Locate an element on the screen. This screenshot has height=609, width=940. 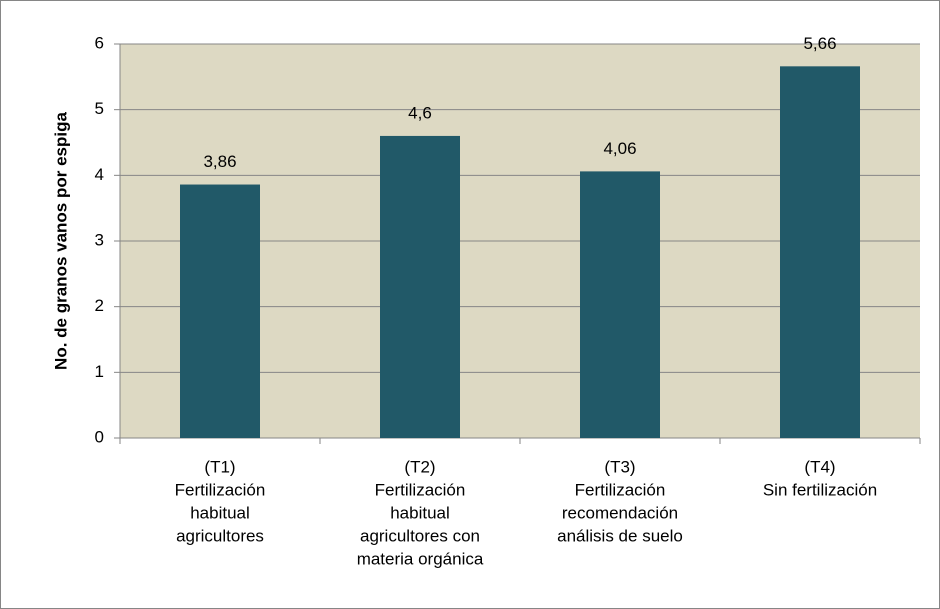
x-tick-label: agricultores is located at coordinates (220, 535).